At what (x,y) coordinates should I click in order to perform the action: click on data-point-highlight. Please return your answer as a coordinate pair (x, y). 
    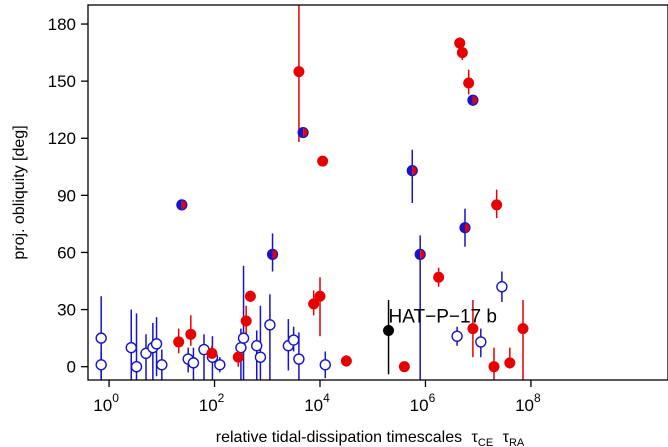
    Looking at the image, I should click on (389, 331).